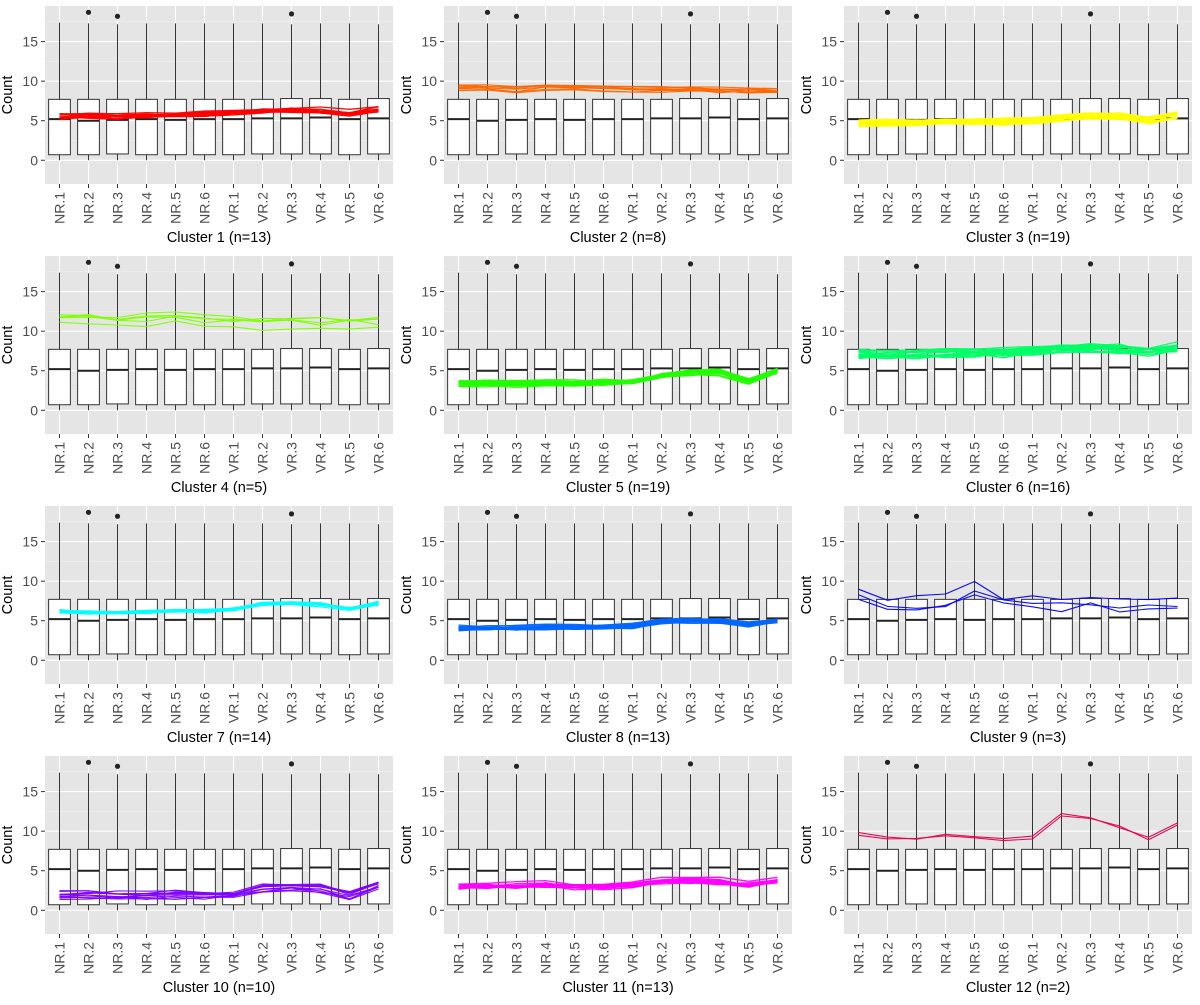  I want to click on cluster-title: Cluster 7 (n=14), so click(219, 738).